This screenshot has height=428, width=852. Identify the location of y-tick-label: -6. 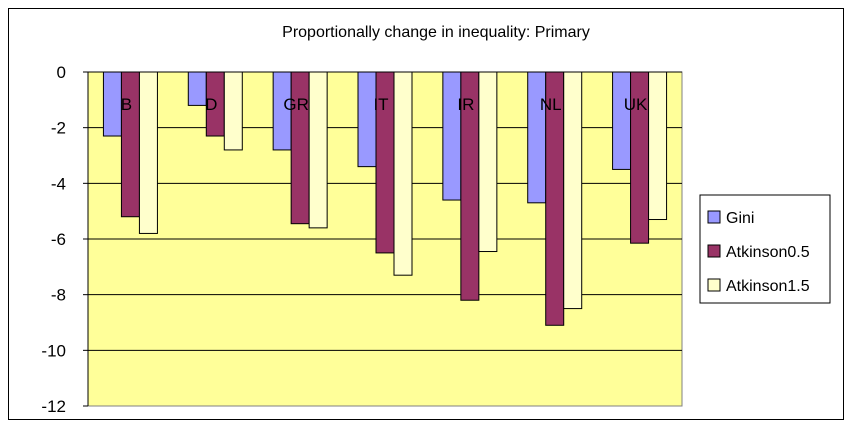
(58, 239).